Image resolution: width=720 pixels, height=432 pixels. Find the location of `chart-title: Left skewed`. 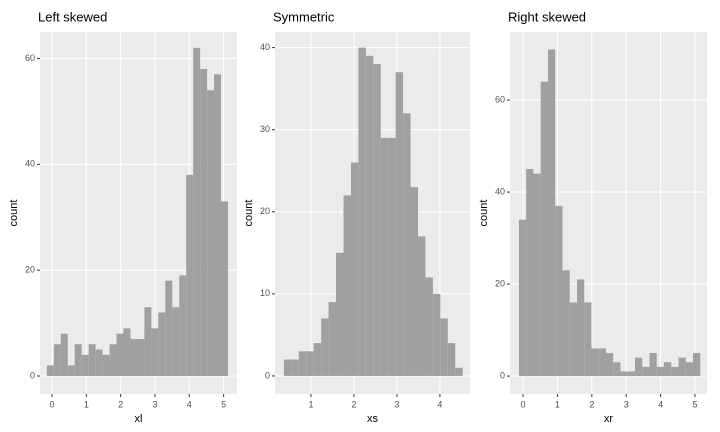

chart-title: Left skewed is located at coordinates (72, 16).